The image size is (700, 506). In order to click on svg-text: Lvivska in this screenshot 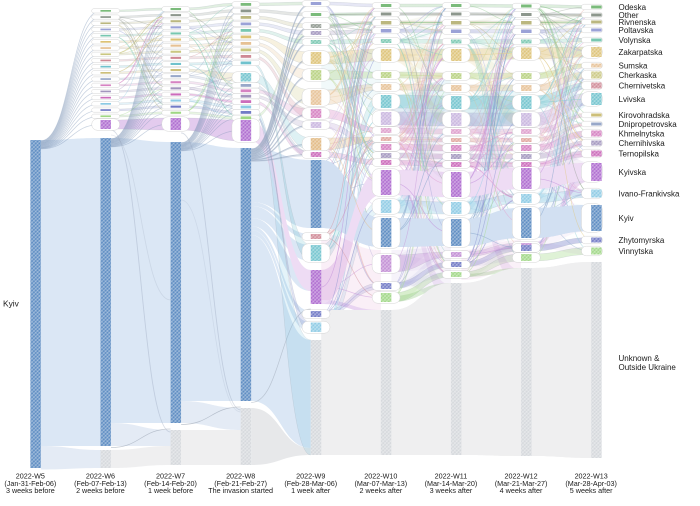, I will do `click(632, 99)`.